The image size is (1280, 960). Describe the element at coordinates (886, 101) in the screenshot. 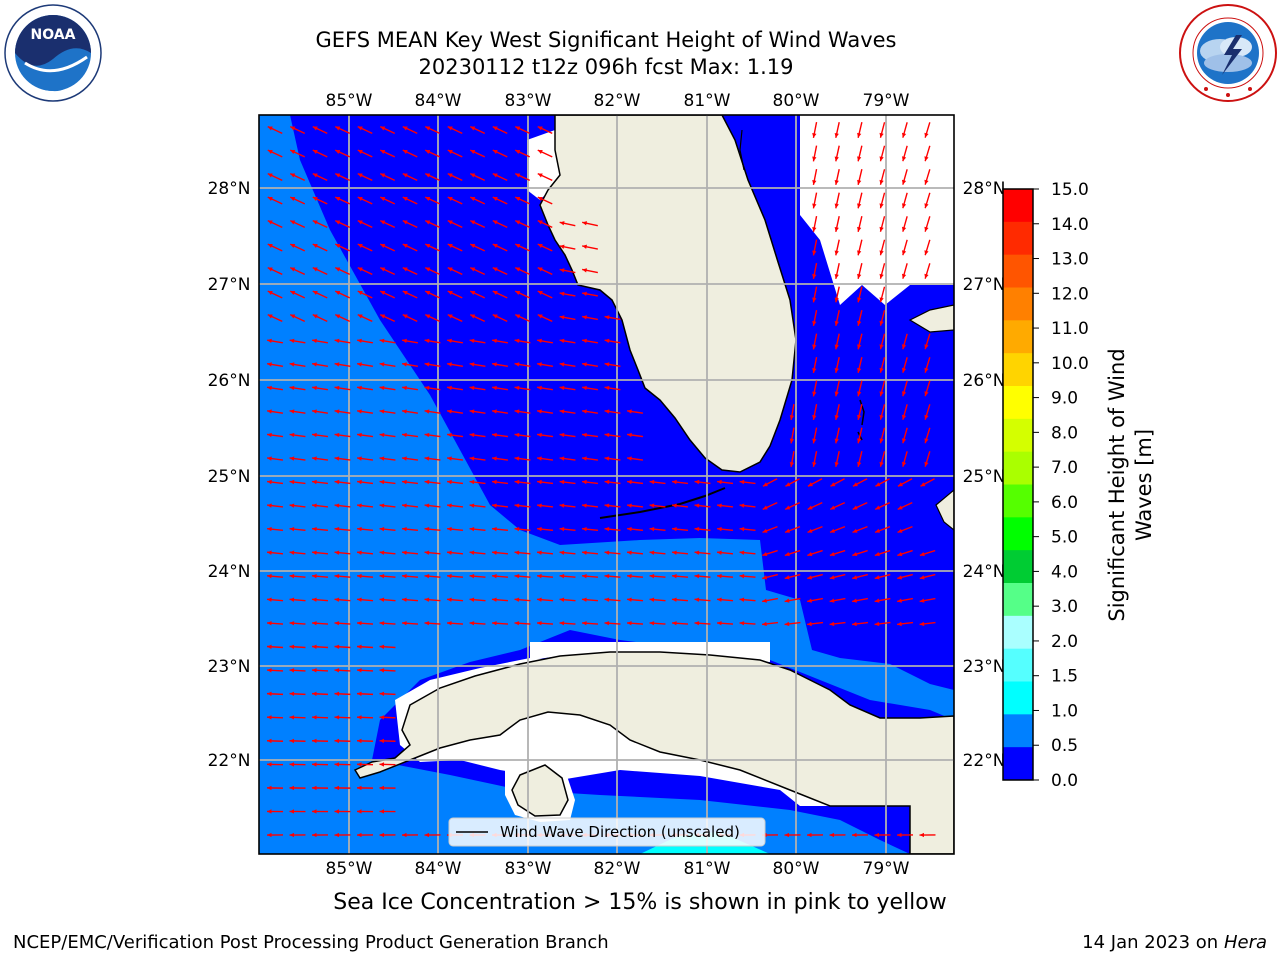

I see `lon-tick-top: 79°W` at that location.